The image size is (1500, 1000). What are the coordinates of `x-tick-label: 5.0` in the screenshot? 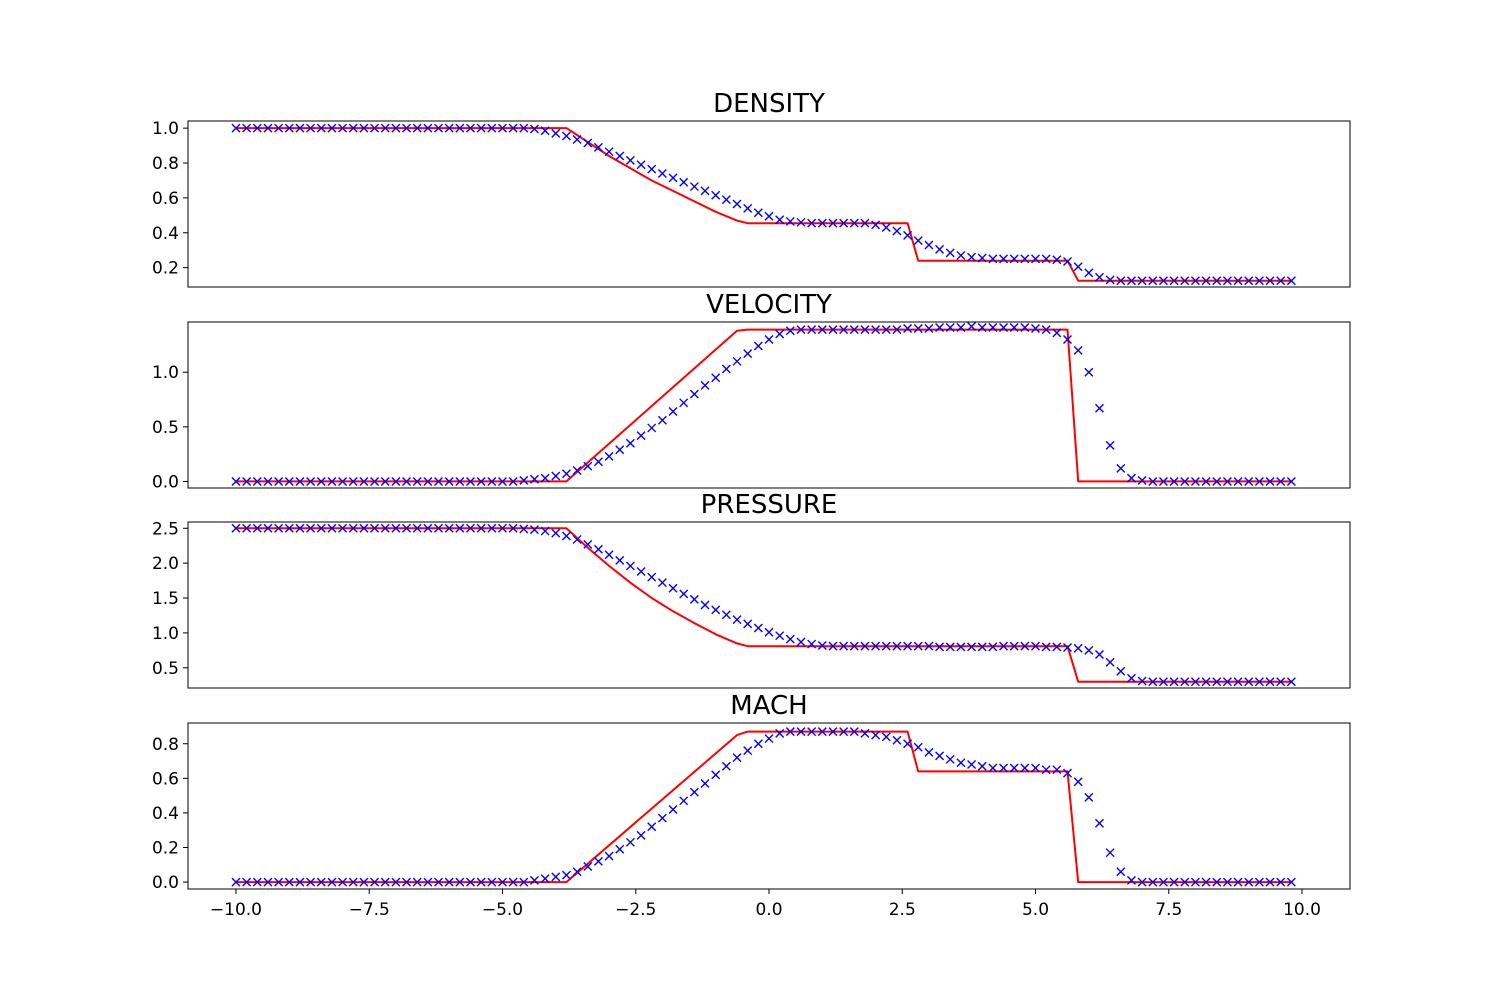 It's located at (1035, 910).